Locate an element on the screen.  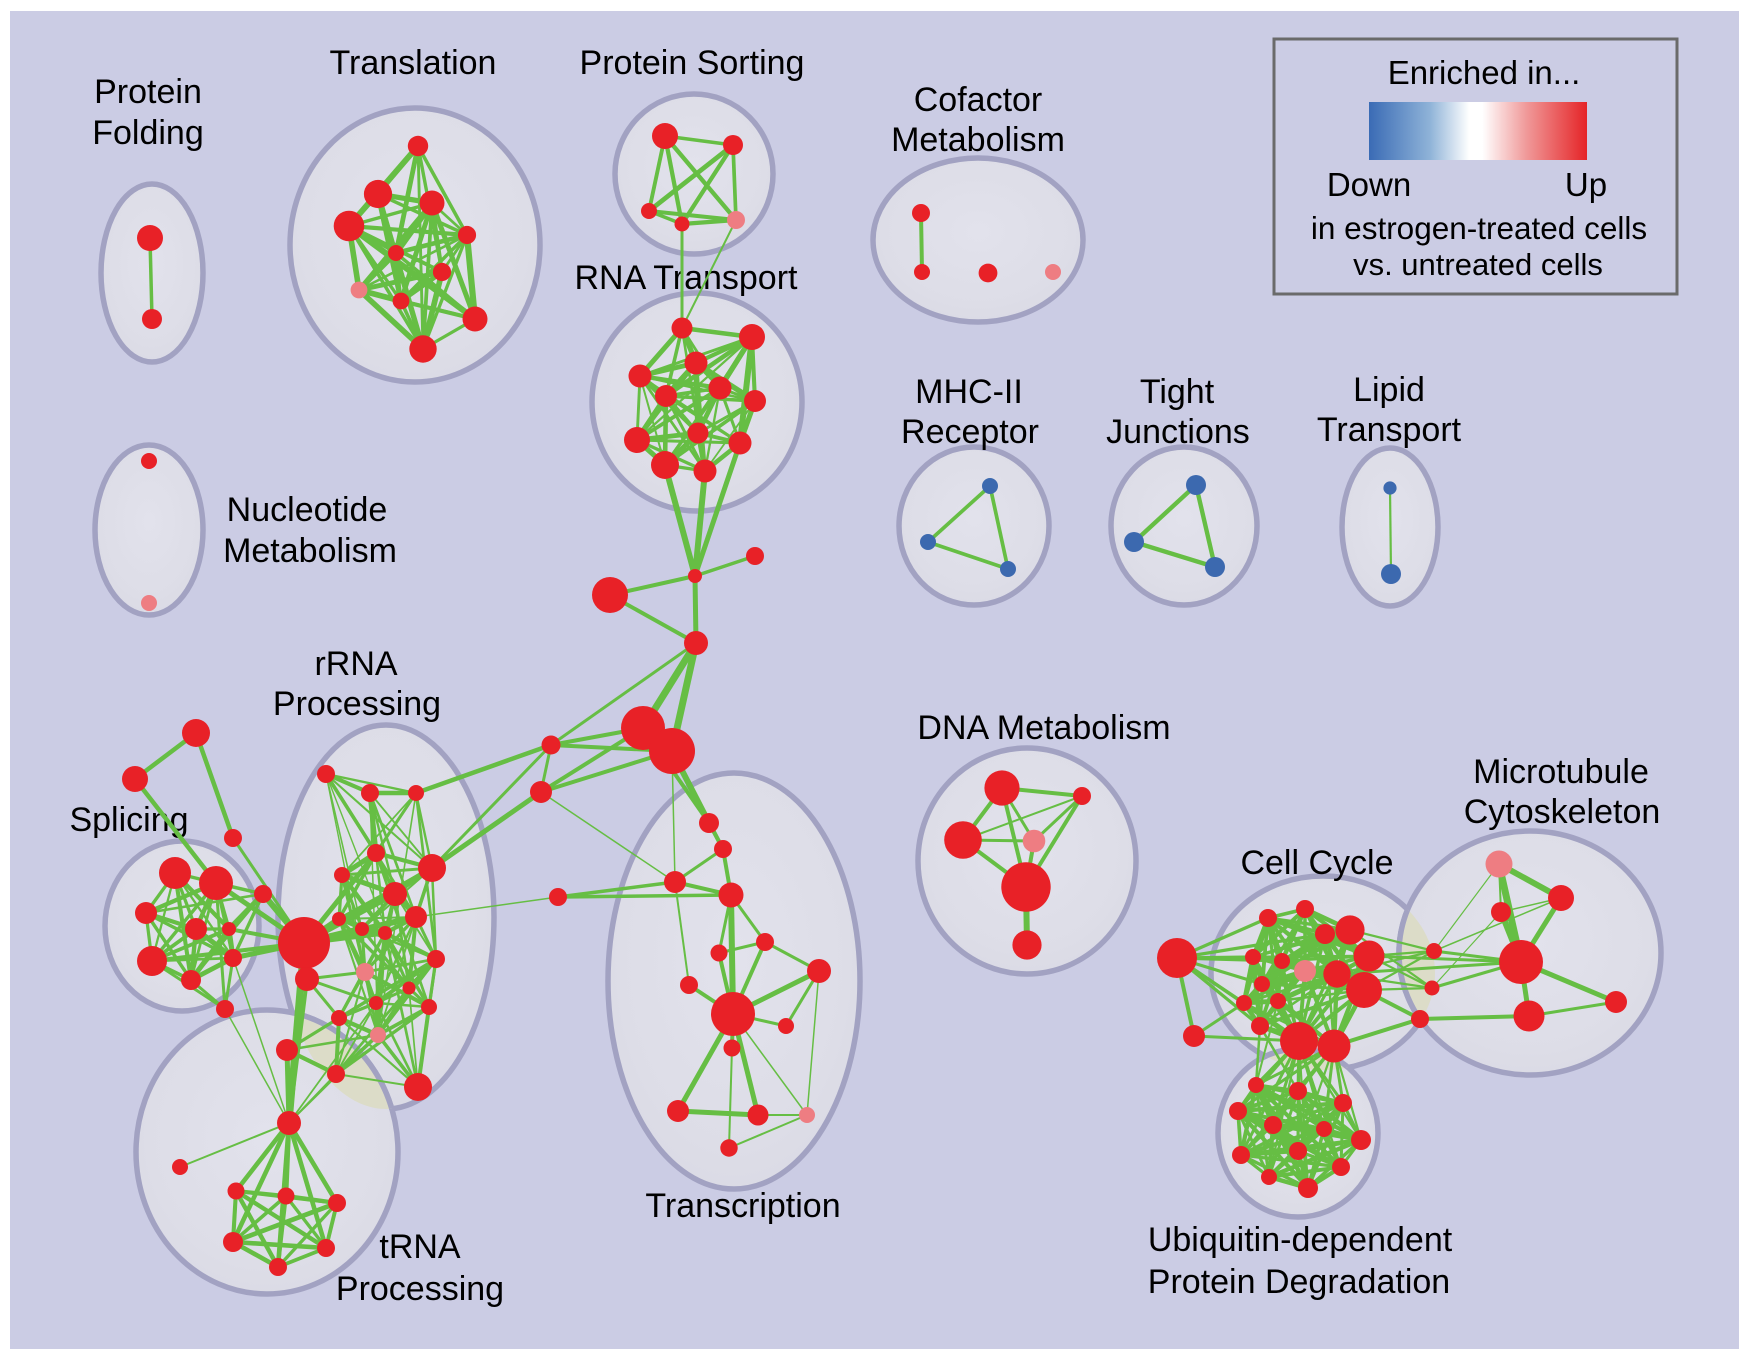
svg-text: Ubiquitin-dependent is located at coordinates (1300, 1240).